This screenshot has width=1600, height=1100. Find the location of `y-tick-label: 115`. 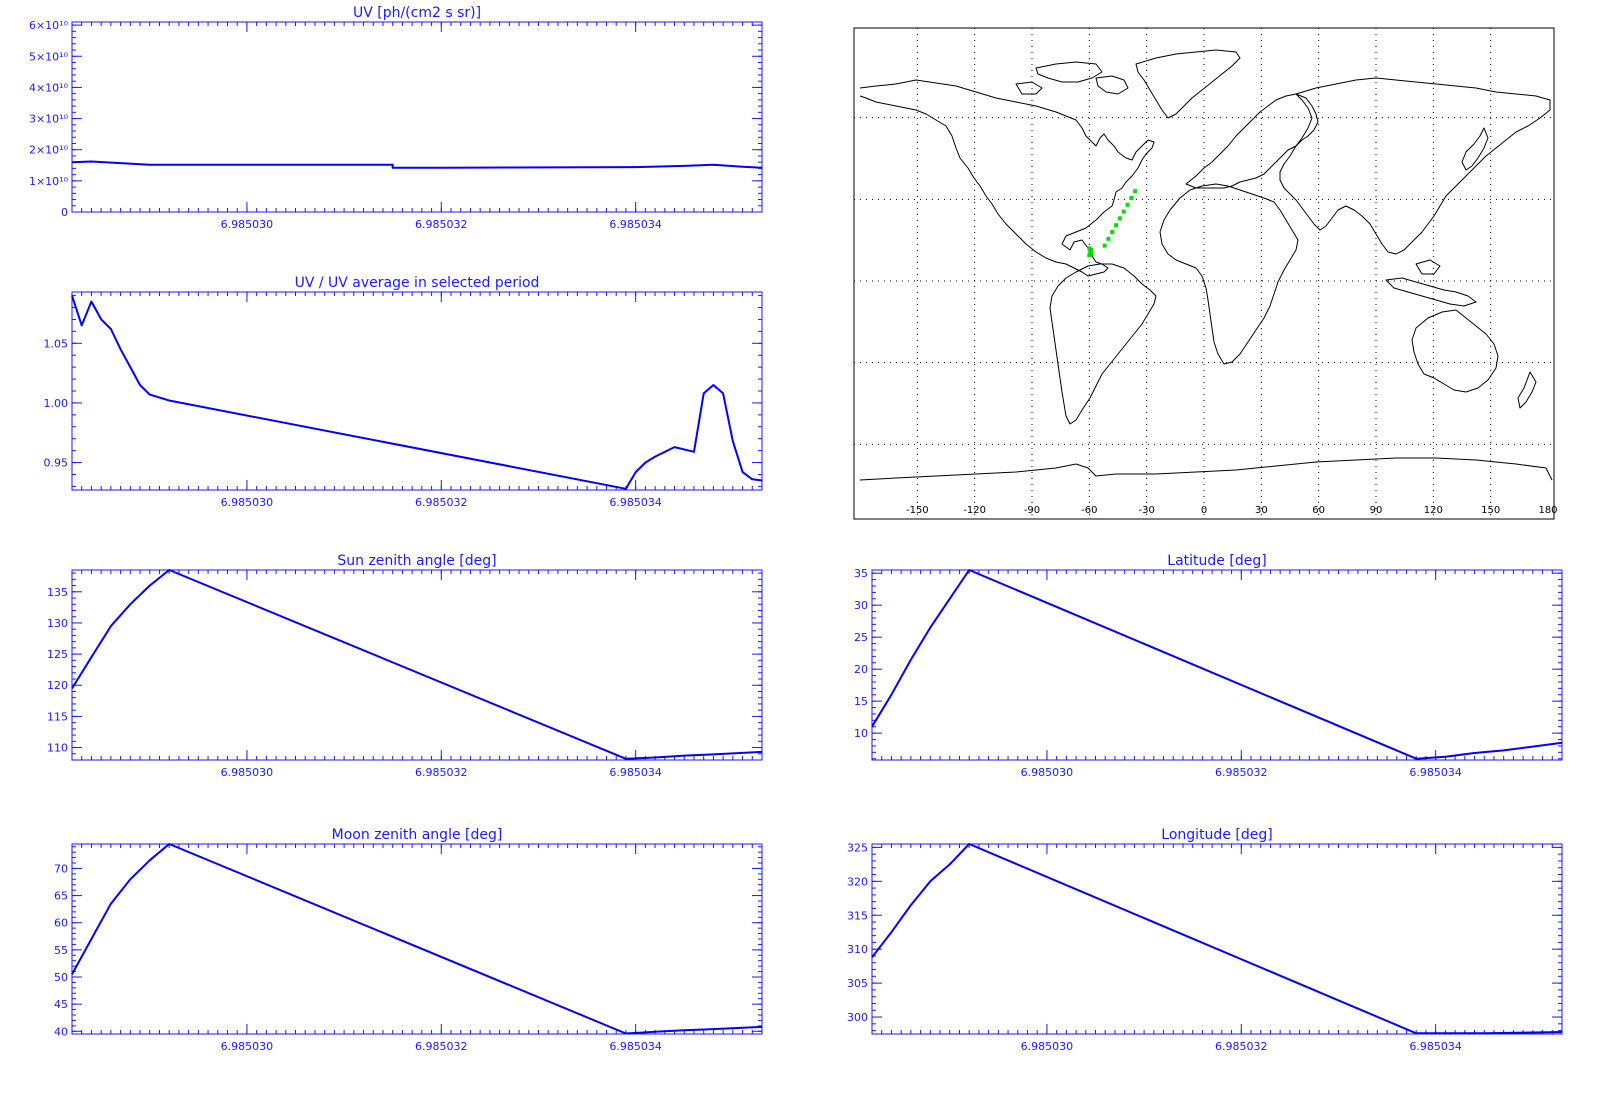

y-tick-label: 115 is located at coordinates (57, 716).